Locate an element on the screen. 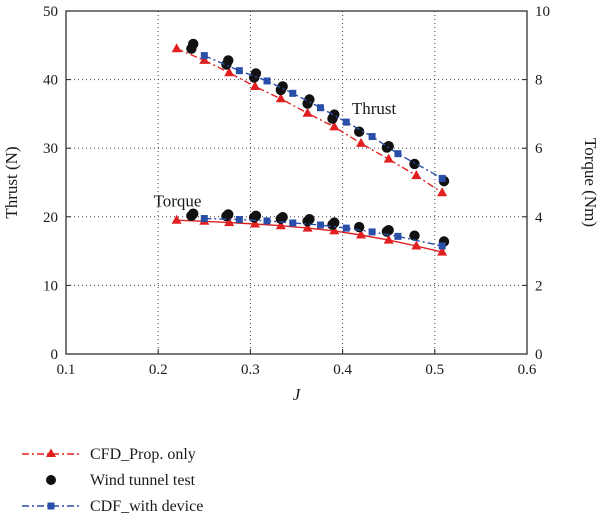 The height and width of the screenshot is (519, 600). y-left-tick-label: 20 is located at coordinates (50, 218).